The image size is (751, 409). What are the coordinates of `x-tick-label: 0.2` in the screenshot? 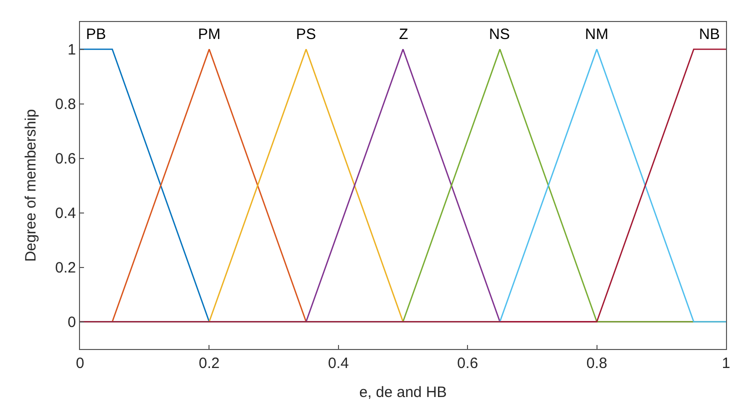 It's located at (209, 363).